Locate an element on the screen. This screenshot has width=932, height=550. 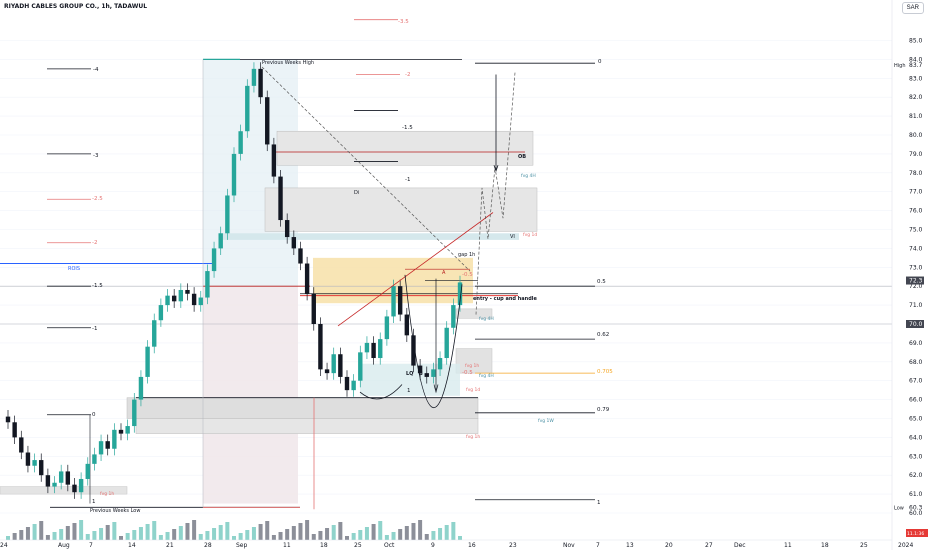
price-tick-label: 83.0 is located at coordinates (916, 78).